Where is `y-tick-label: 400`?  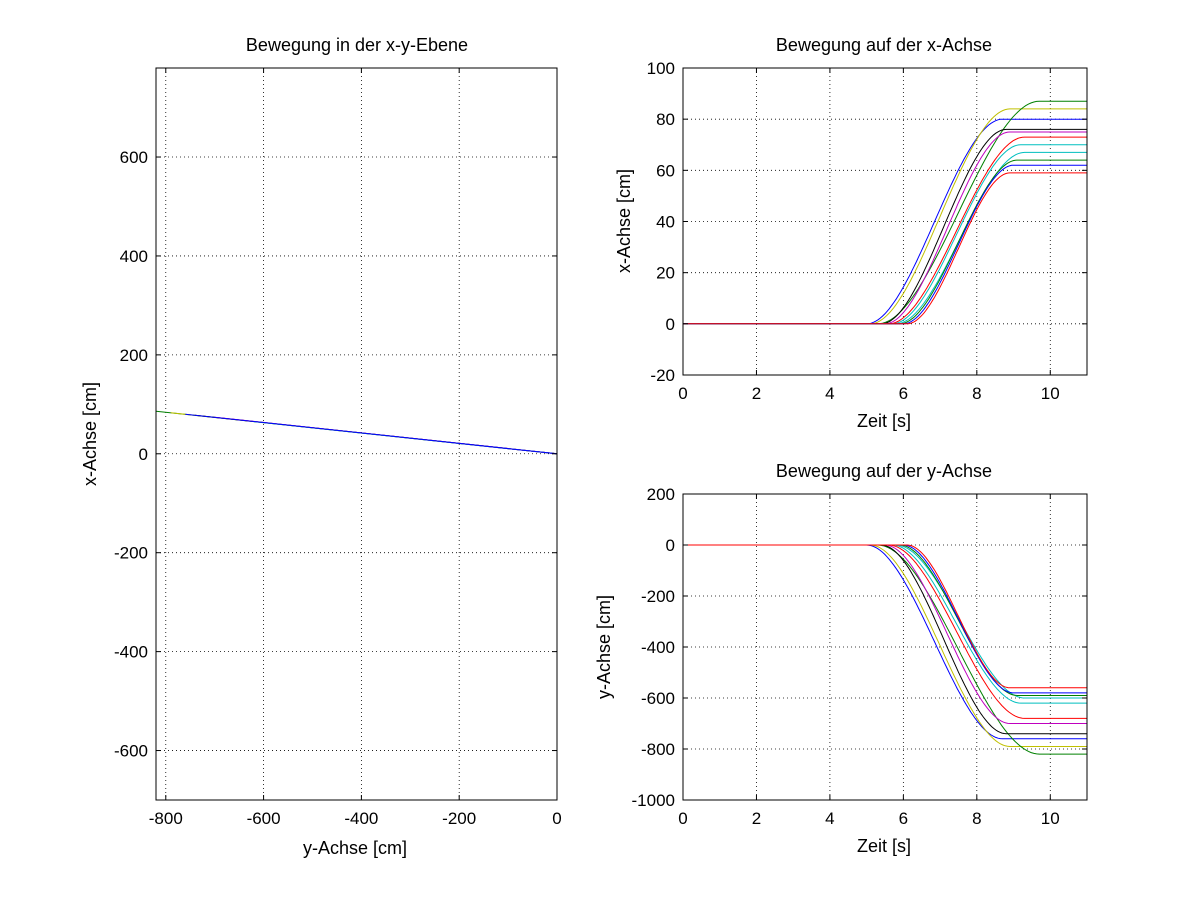 y-tick-label: 400 is located at coordinates (134, 256).